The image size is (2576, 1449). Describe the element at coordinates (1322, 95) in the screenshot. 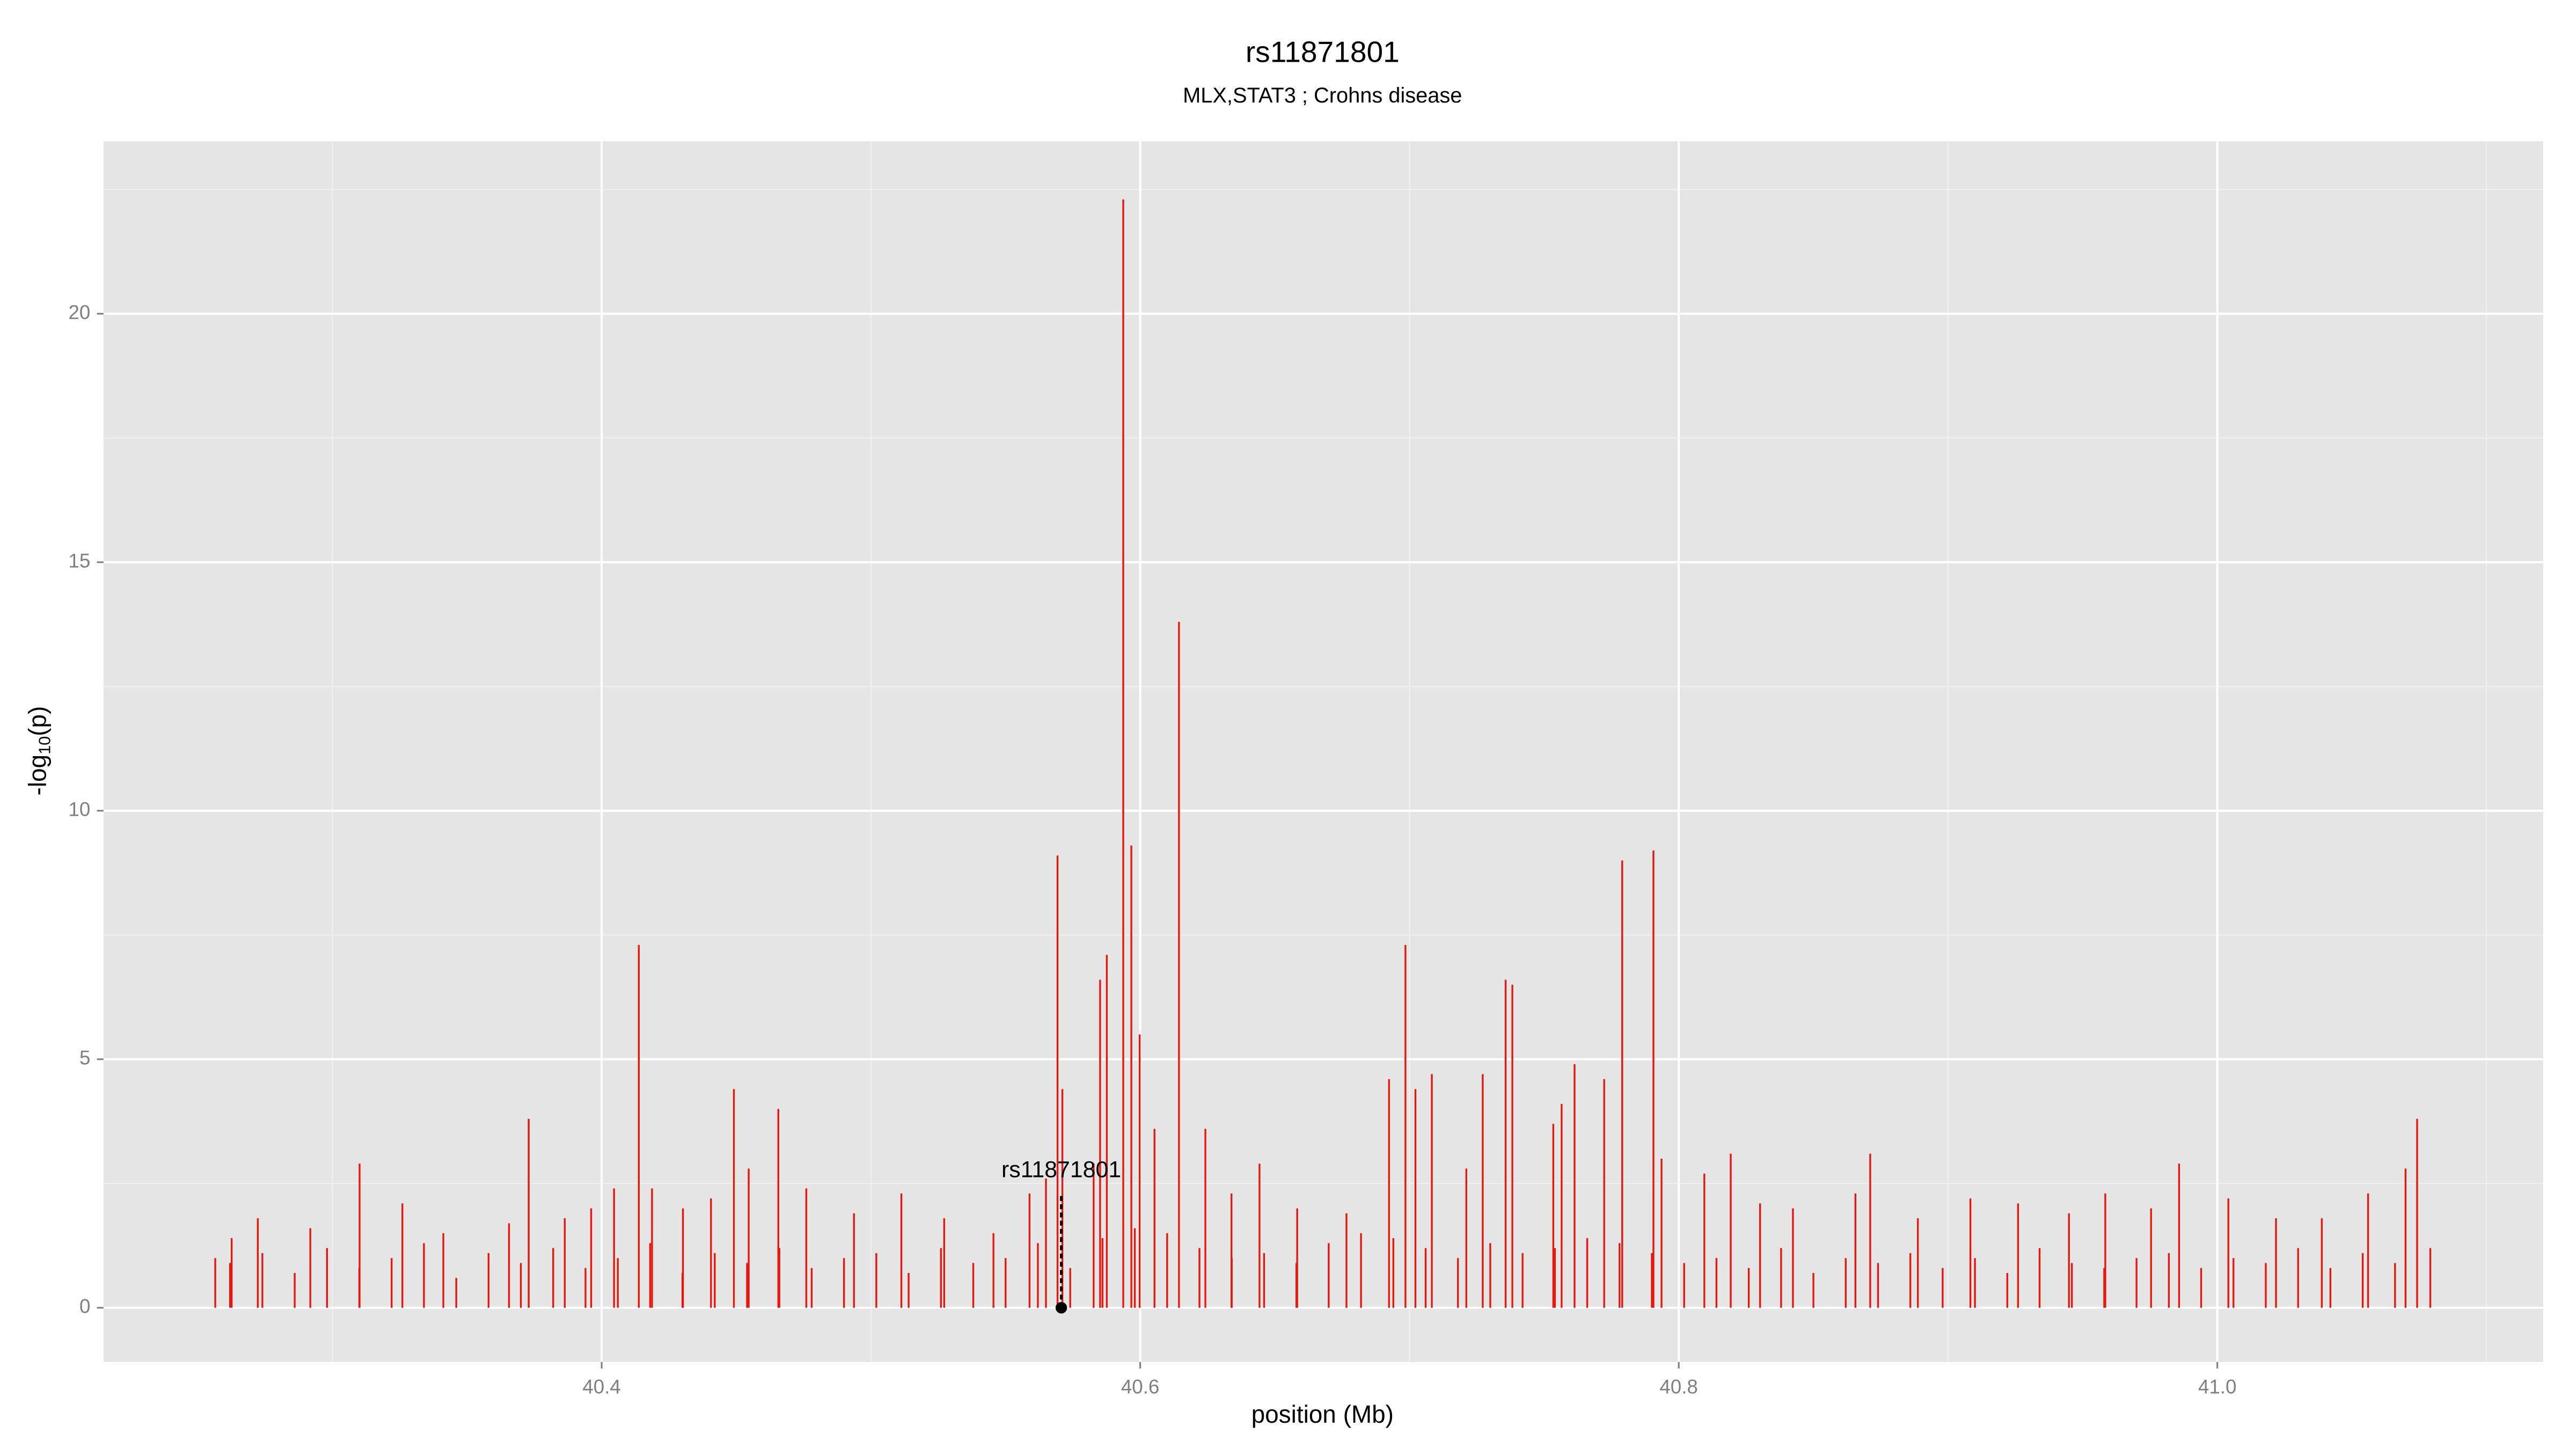

I see `chart-subtitle: MLX,STAT3 ; Crohns disease` at that location.